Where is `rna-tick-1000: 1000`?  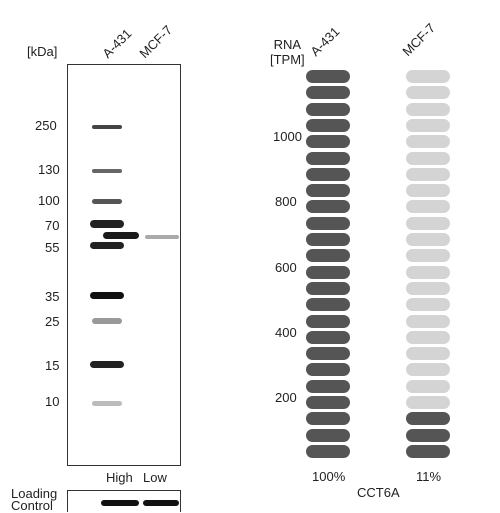
rna-tick-1000: 1000 is located at coordinates (287, 136).